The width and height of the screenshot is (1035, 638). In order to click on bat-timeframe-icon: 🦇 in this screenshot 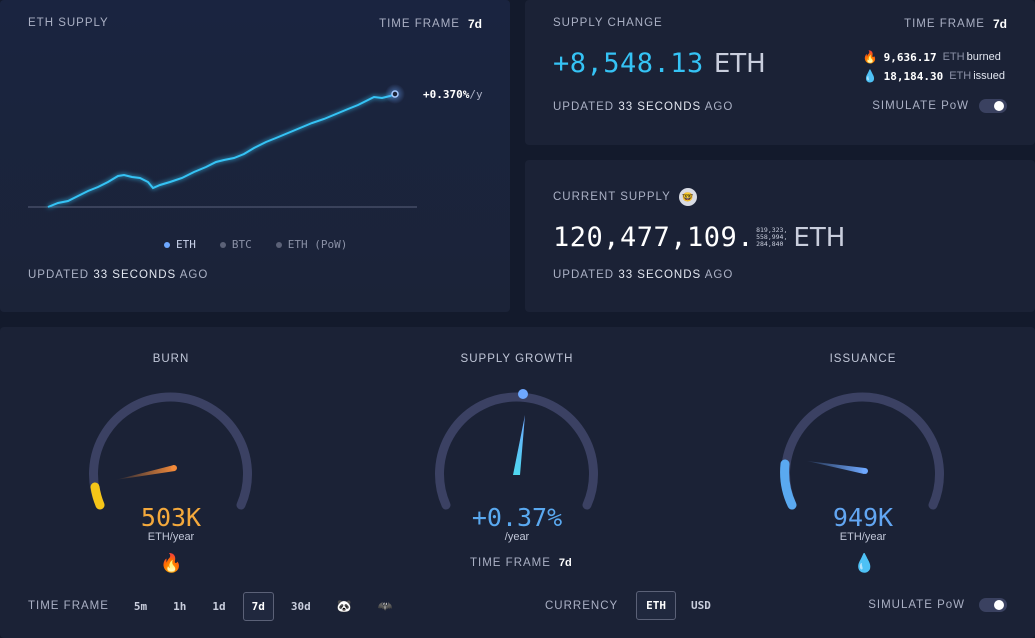, I will do `click(385, 606)`.